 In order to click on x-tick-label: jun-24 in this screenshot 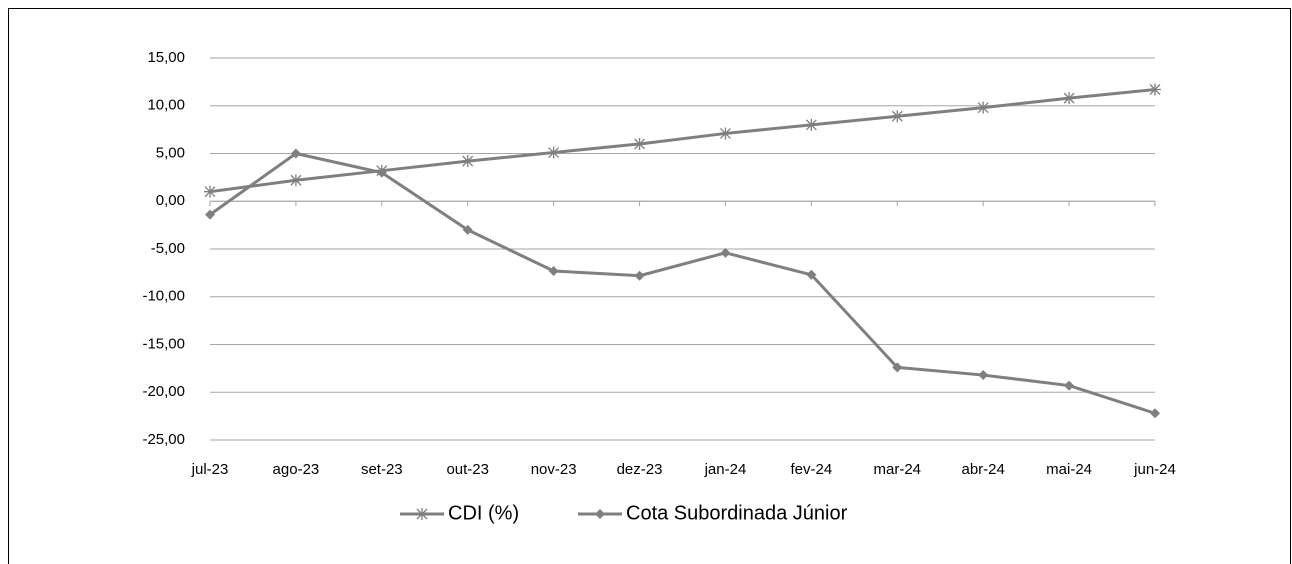, I will do `click(1154, 469)`.